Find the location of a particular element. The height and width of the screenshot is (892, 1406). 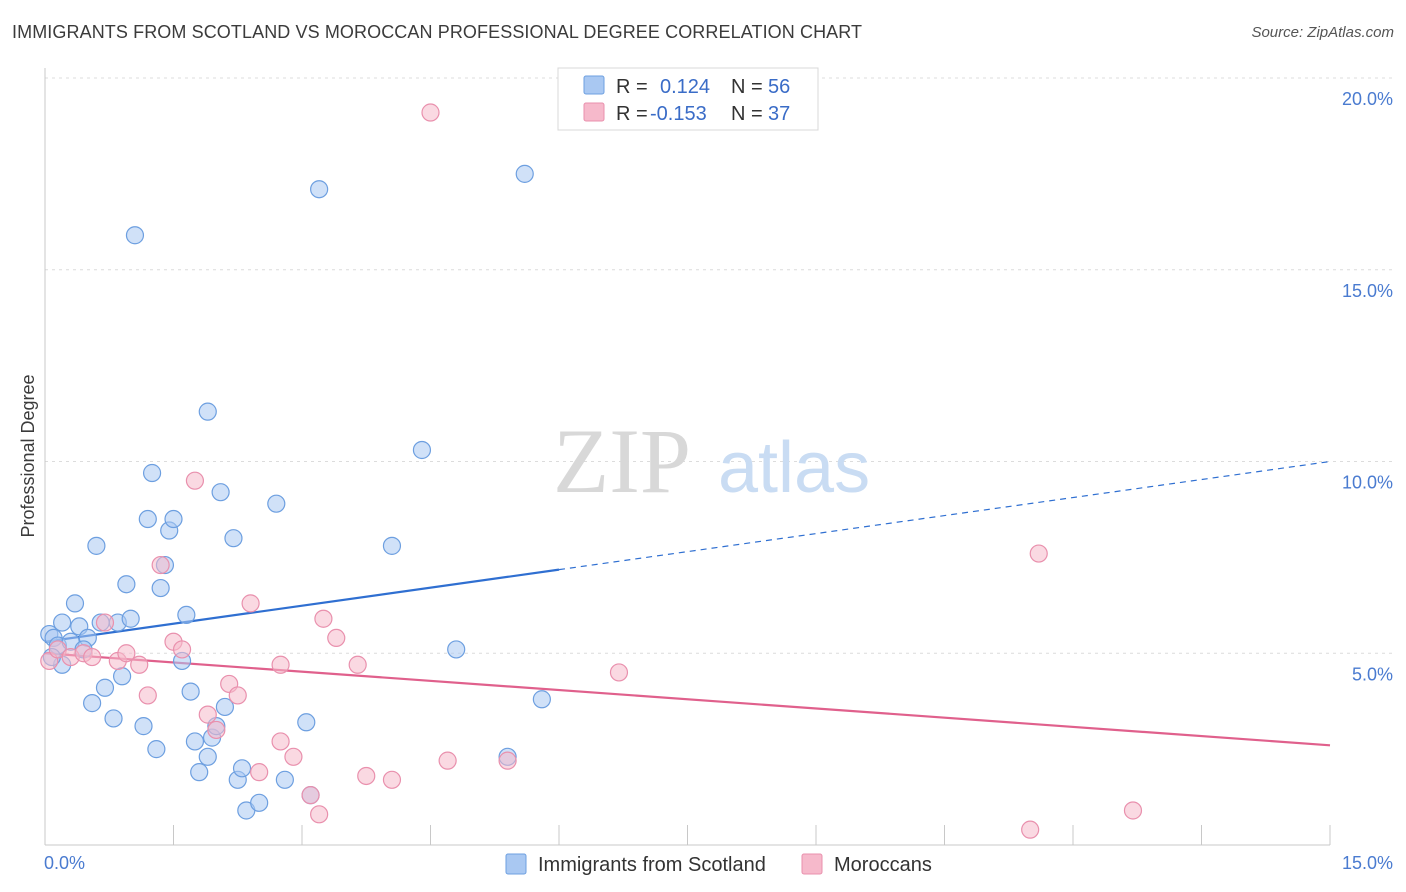

series-legend: Immigrants from Scotland Moroccans is located at coordinates (718, 864).